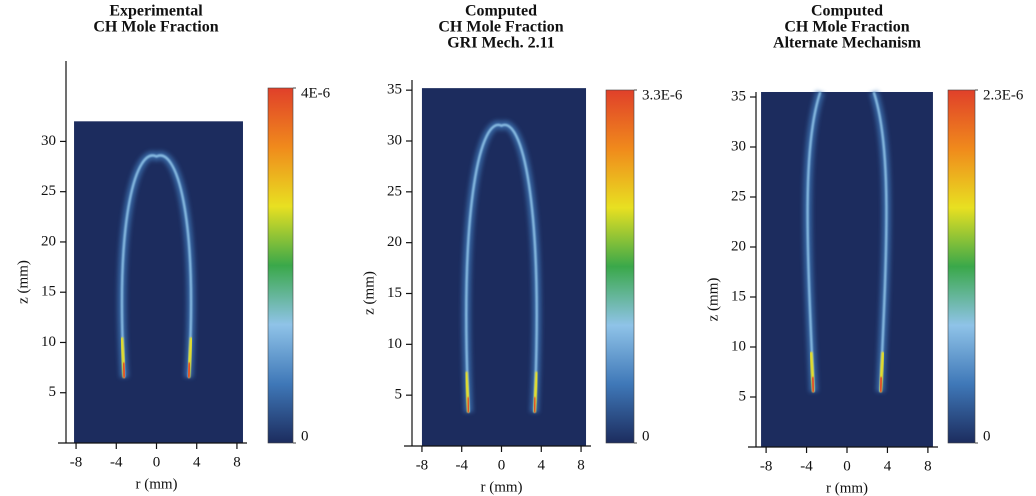  I want to click on colorbar-tick-label: 3.3E-6, so click(662, 95).